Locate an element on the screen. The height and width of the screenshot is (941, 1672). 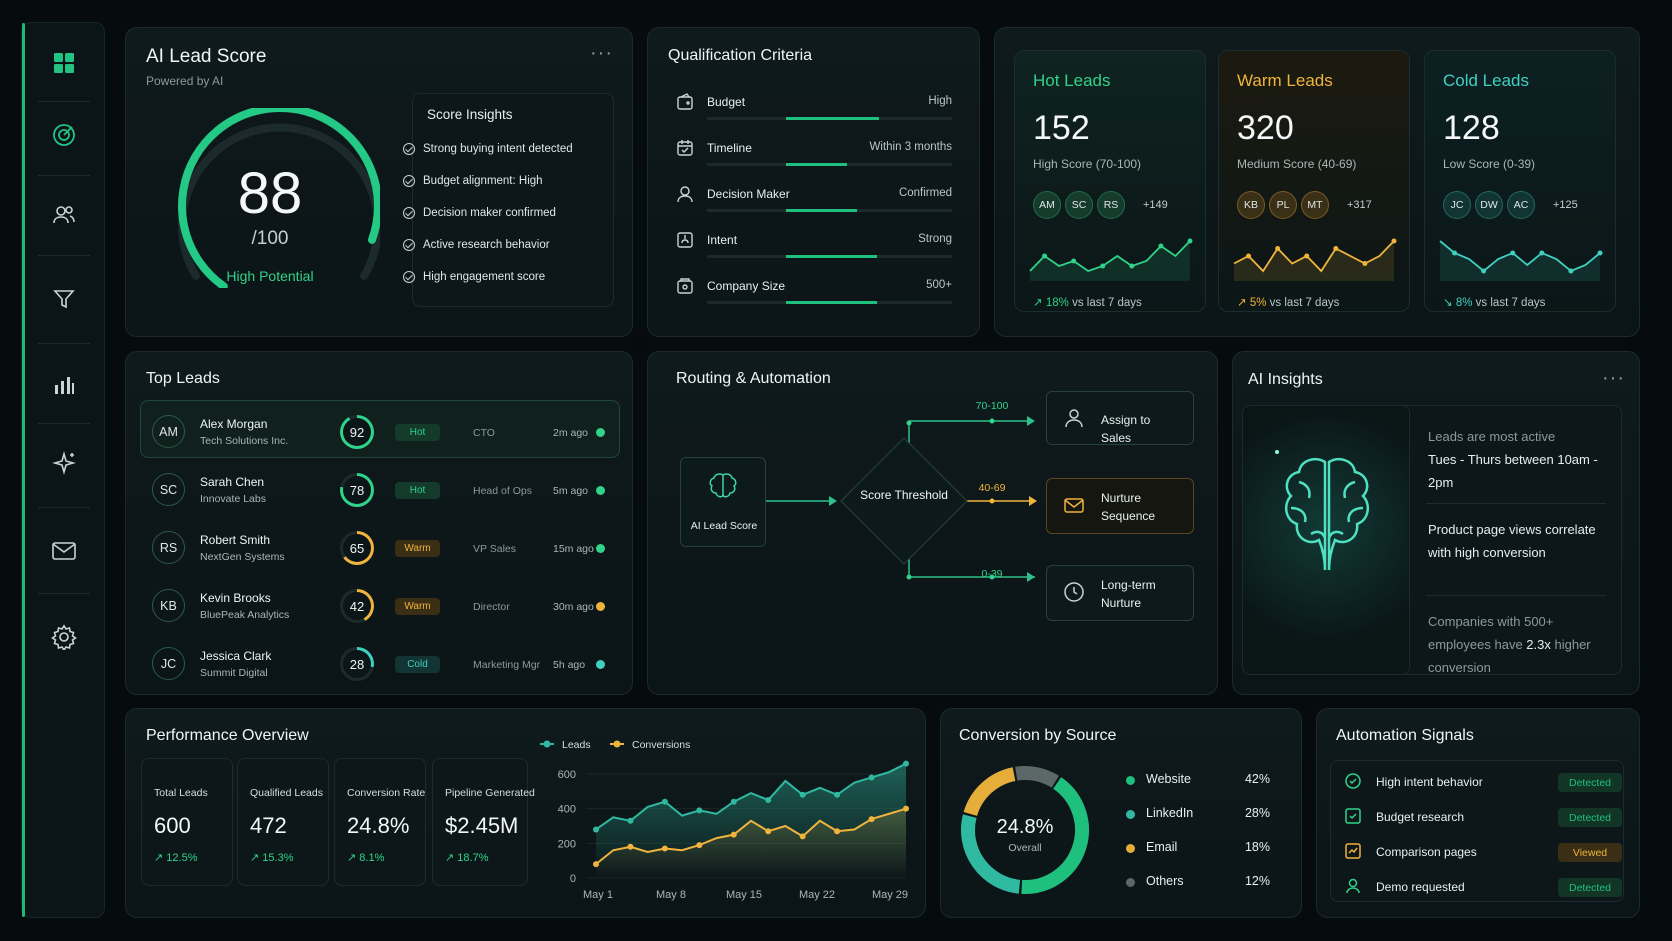
source-row: LinkedIn 28% is located at coordinates (1198, 815).